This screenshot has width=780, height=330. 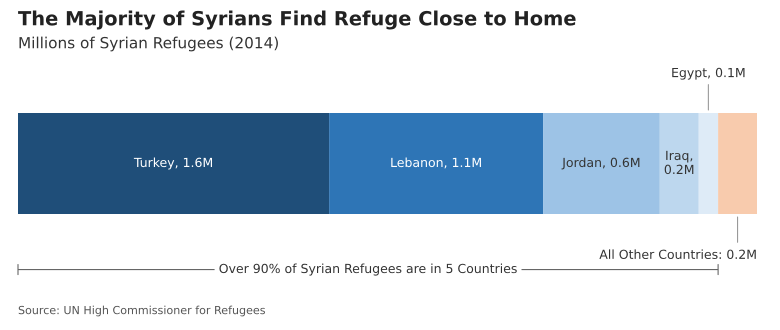 I want to click on data-label: Turkey, 1.6M, so click(x=173, y=163).